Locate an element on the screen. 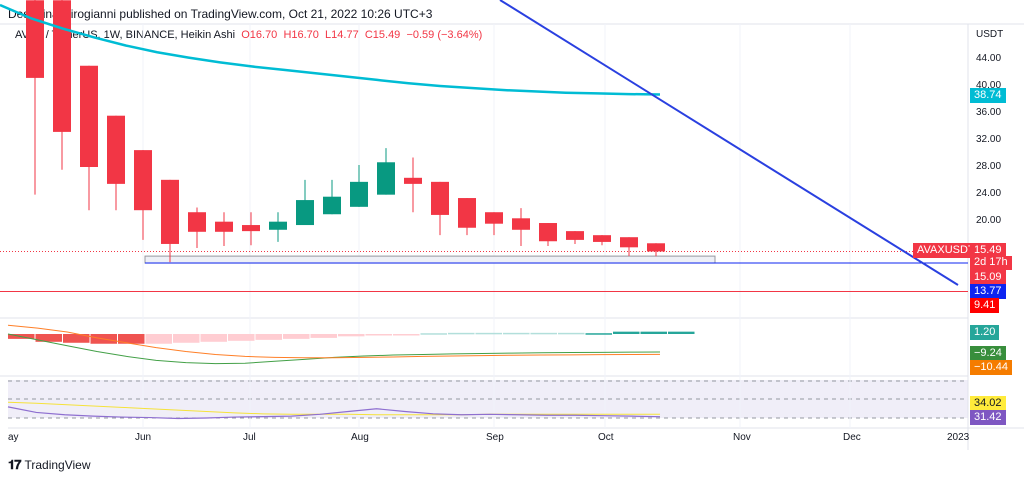 The image size is (1024, 478). ma-price-label: 38.74 is located at coordinates (988, 95).